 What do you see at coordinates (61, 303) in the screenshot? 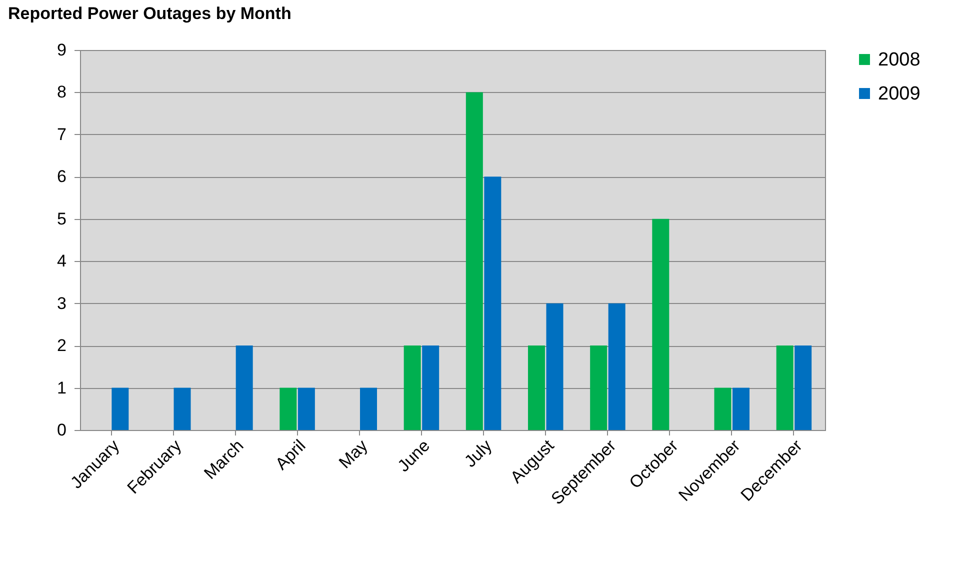
I see `y-tick-label: 3` at bounding box center [61, 303].